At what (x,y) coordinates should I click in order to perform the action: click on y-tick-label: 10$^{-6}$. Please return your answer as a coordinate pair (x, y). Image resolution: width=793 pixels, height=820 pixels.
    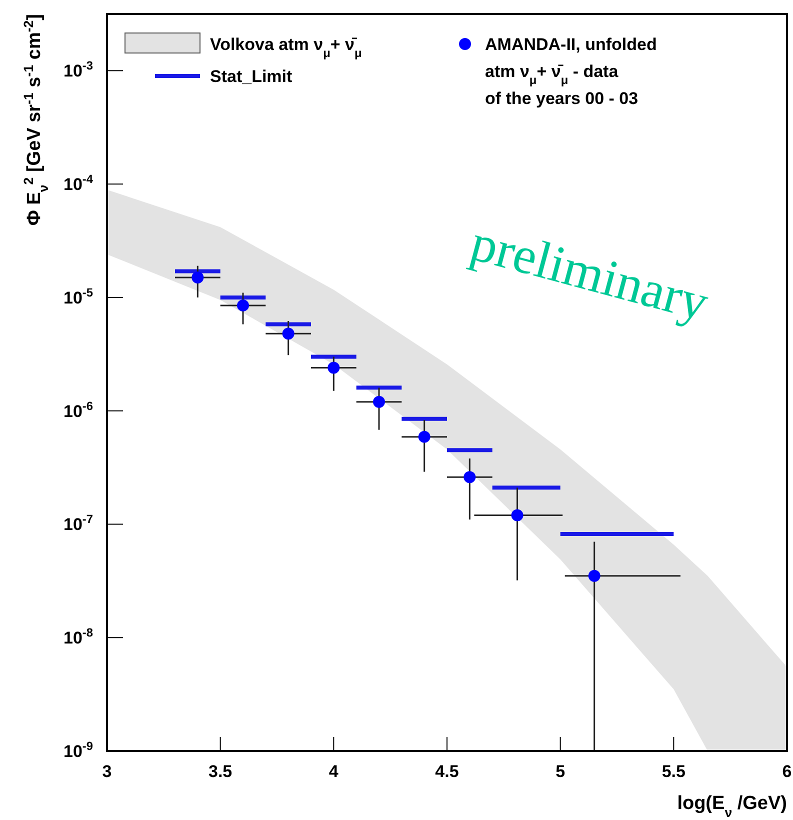
    Looking at the image, I should click on (79, 409).